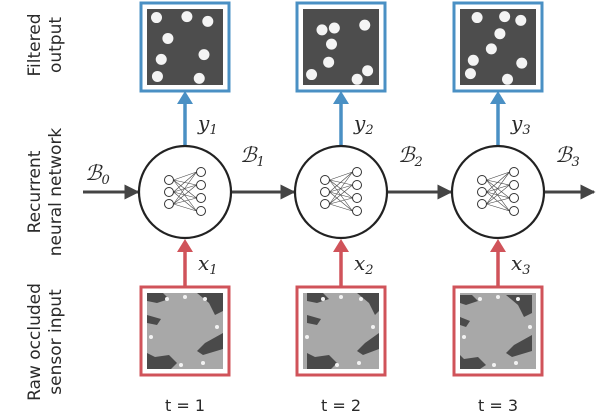  What do you see at coordinates (410, 156) in the screenshot?
I see `belief-label-2: ℬ2` at bounding box center [410, 156].